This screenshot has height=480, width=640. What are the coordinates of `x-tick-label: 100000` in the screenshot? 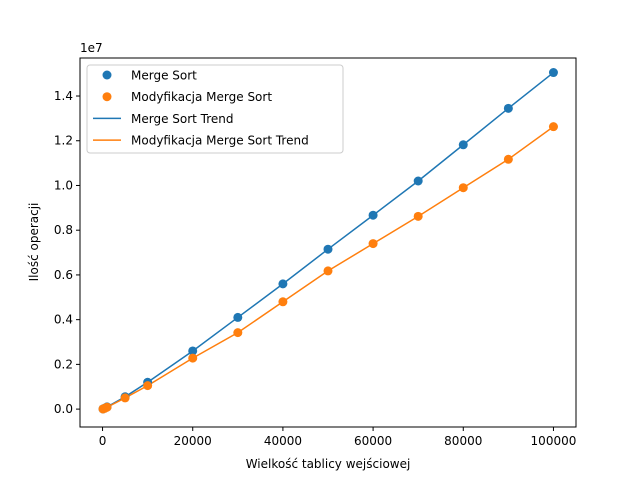 It's located at (554, 441).